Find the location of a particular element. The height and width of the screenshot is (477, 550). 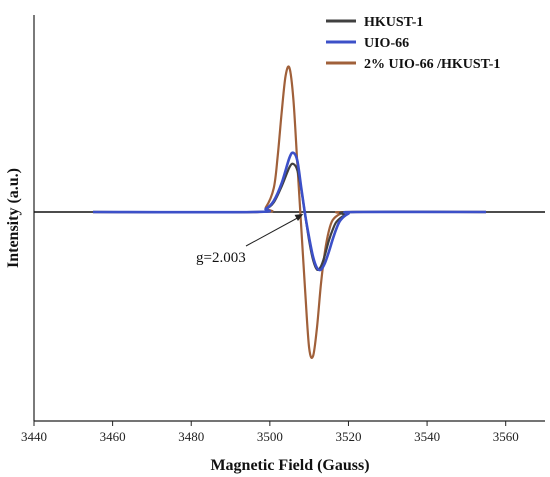

annotation-g-value: g=2.003 is located at coordinates (221, 258).